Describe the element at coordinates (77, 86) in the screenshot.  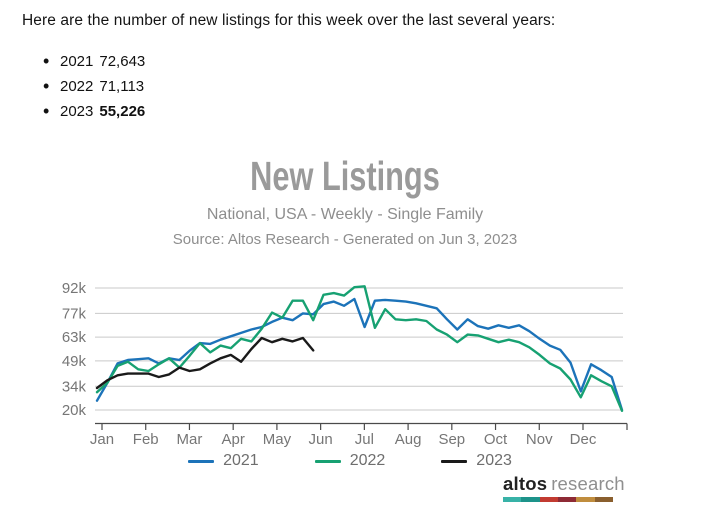
I see `bullet-year: 2022` at that location.